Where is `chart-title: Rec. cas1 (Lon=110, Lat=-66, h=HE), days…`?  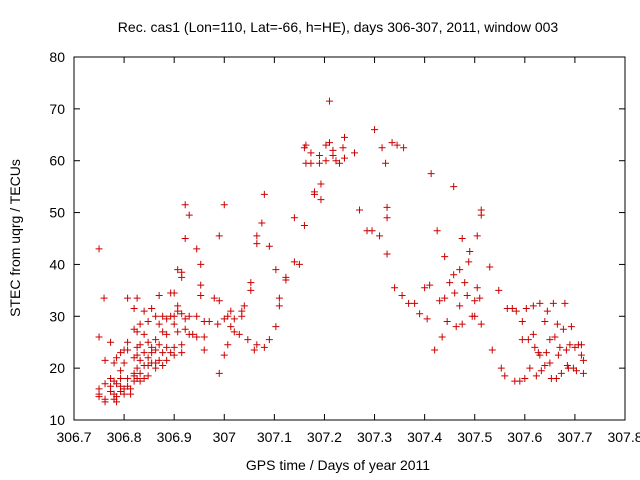
chart-title: Rec. cas1 (Lon=110, Lat=-66, h=HE), days… is located at coordinates (338, 27).